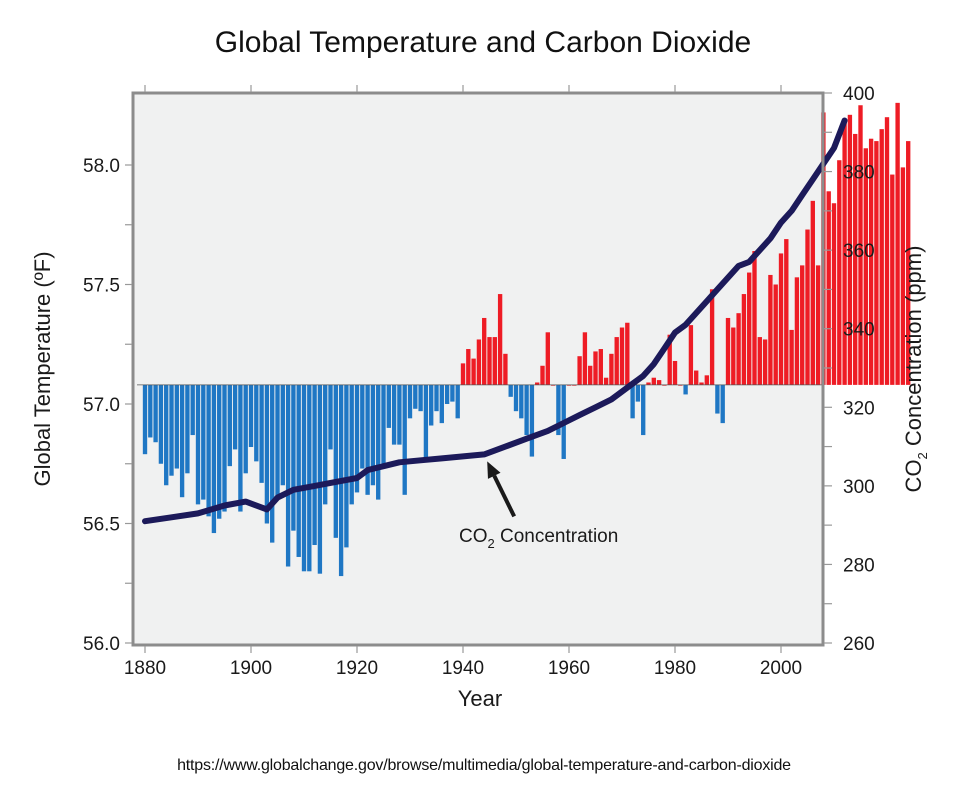 This screenshot has width=968, height=788. Describe the element at coordinates (595, 368) in the screenshot. I see `temperature-bar-1965` at that location.